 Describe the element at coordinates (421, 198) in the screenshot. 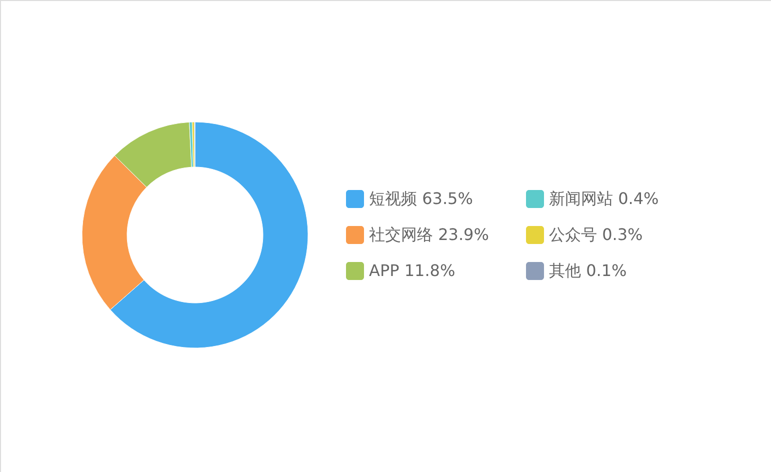

I see `legend-label: 短视频 63.5%` at that location.